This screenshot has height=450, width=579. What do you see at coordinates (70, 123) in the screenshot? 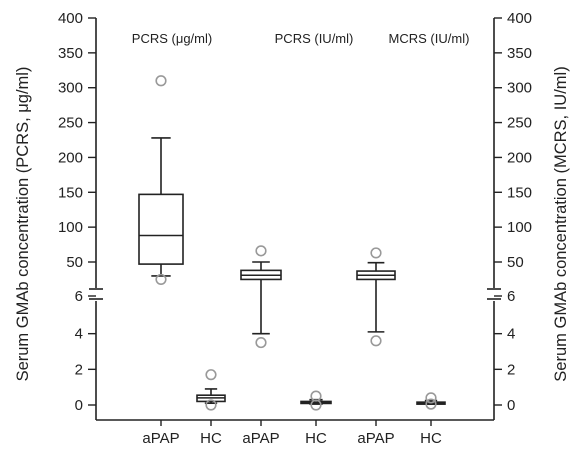
I see `y-tick-label-left: 250` at bounding box center [70, 123].